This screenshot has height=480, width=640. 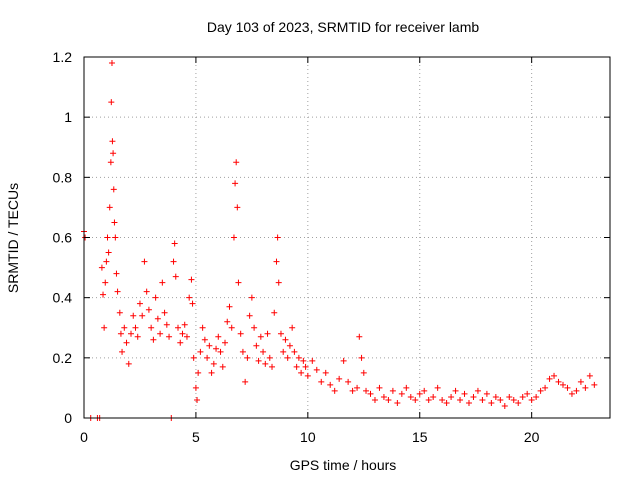 I want to click on y-tick-labels: 0 0.2 0.4 0.6 0.8 1 1.2, so click(x=63, y=237).